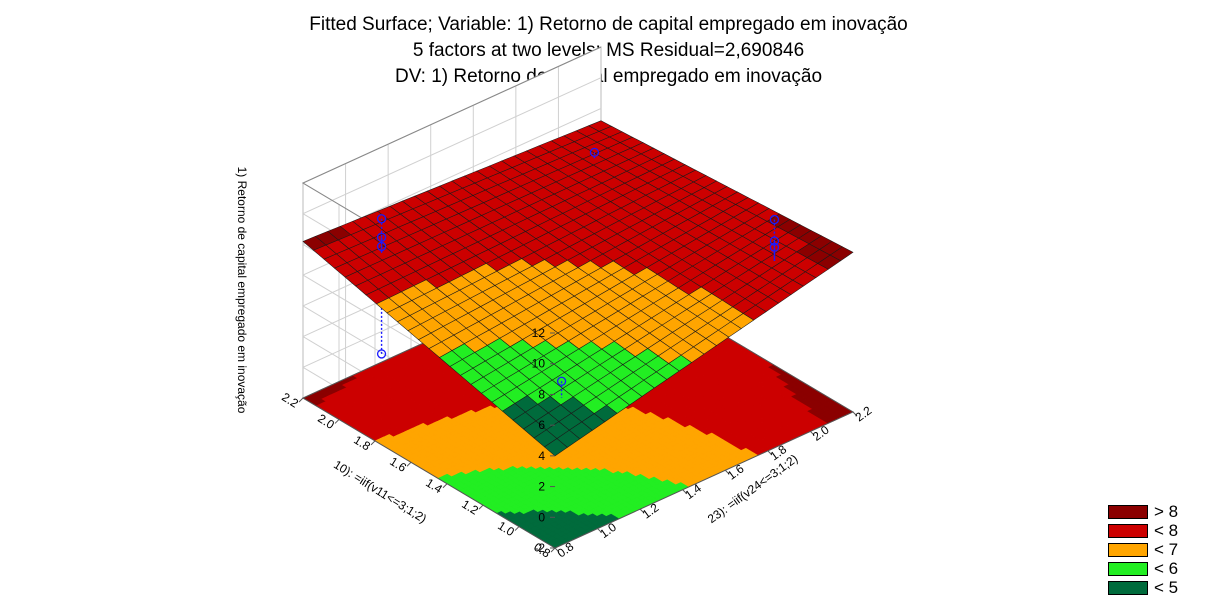  Describe the element at coordinates (541, 425) in the screenshot. I see `z-tick-label: 6` at that location.